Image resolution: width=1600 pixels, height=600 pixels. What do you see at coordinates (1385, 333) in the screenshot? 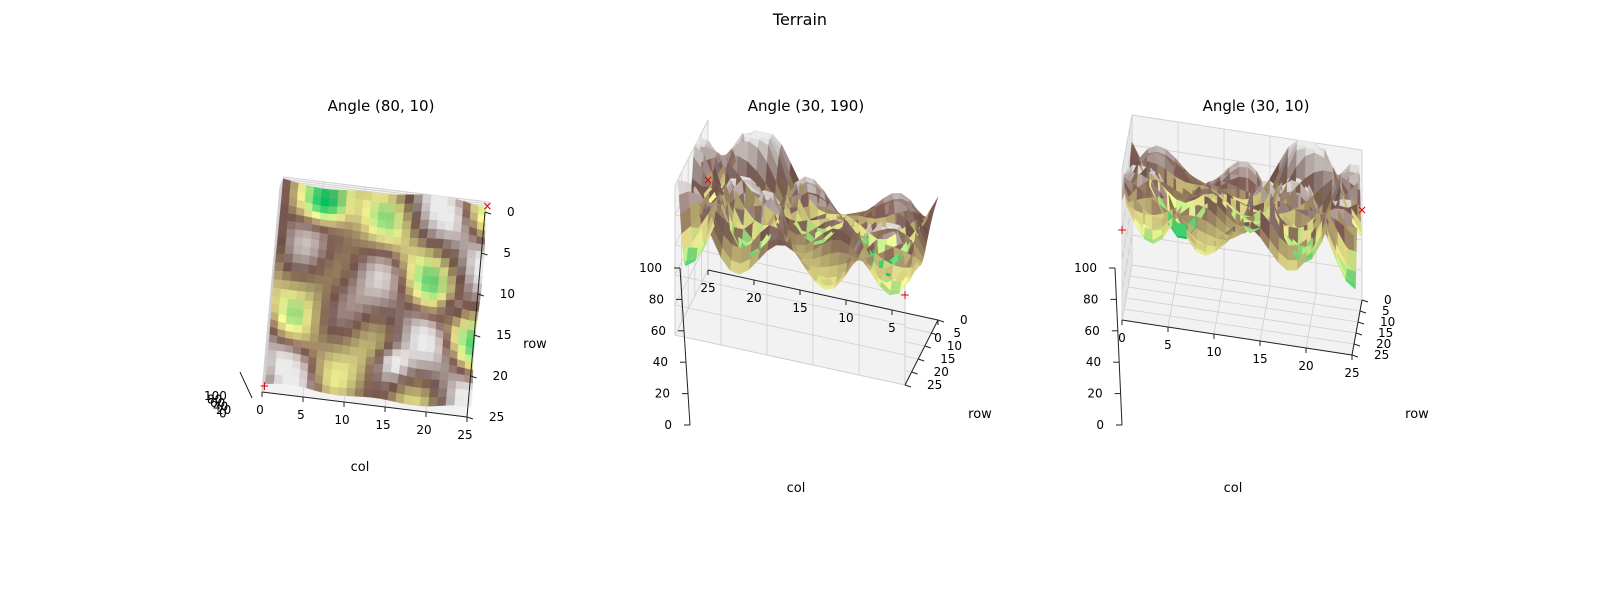
I see `y-tick-label: 15` at bounding box center [1385, 333].